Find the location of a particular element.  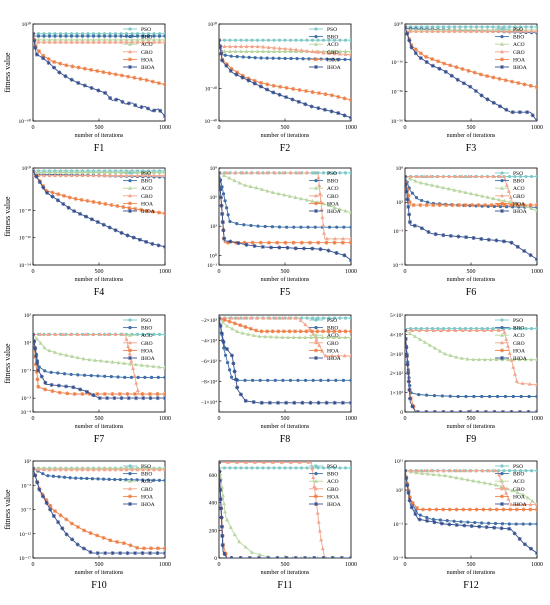

panel-f8-bbo-point is located at coordinates (321, 380).